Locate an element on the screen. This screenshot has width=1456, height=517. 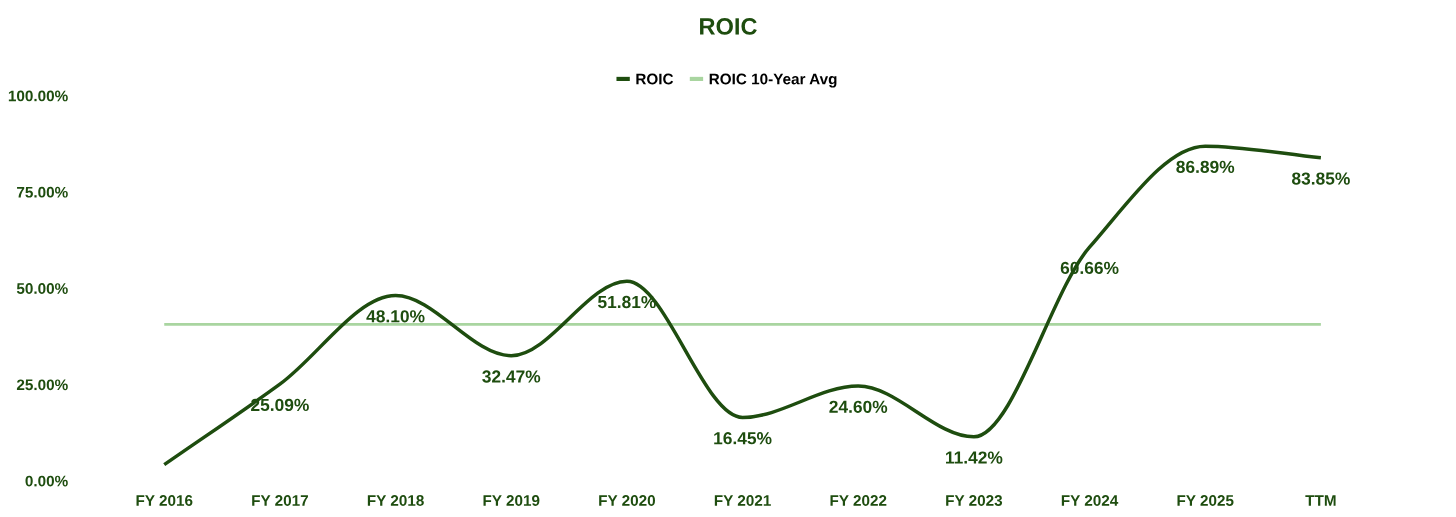
data-label: 32.47% is located at coordinates (511, 376).